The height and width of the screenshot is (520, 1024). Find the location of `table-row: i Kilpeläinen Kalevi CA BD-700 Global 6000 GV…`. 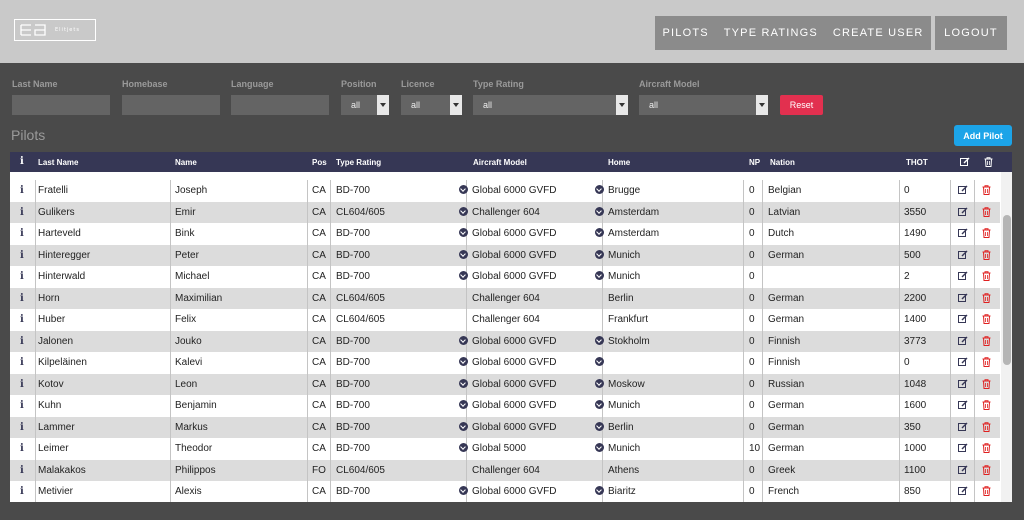

table-row: i Kilpeläinen Kalevi CA BD-700 Global 6000 GV… is located at coordinates (505, 363).